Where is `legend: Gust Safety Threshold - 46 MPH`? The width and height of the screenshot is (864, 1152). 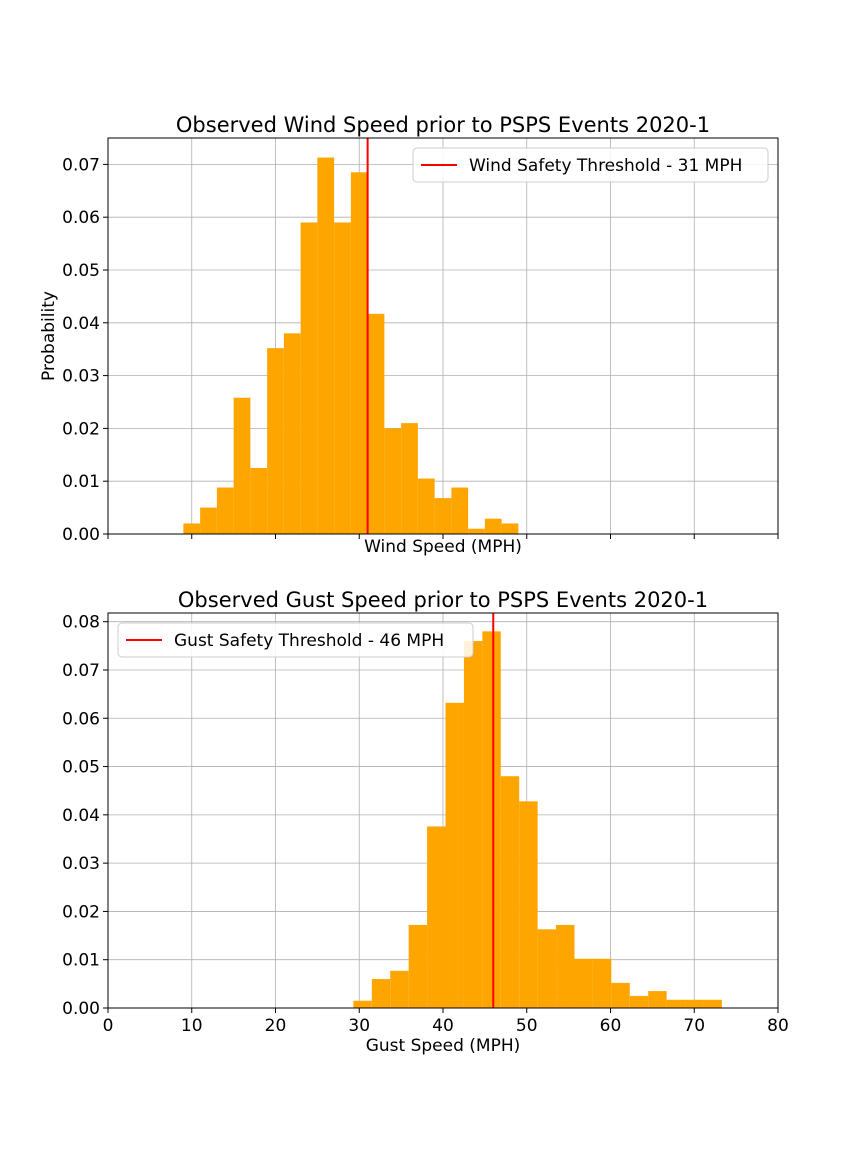
legend: Gust Safety Threshold - 46 MPH is located at coordinates (295, 640).